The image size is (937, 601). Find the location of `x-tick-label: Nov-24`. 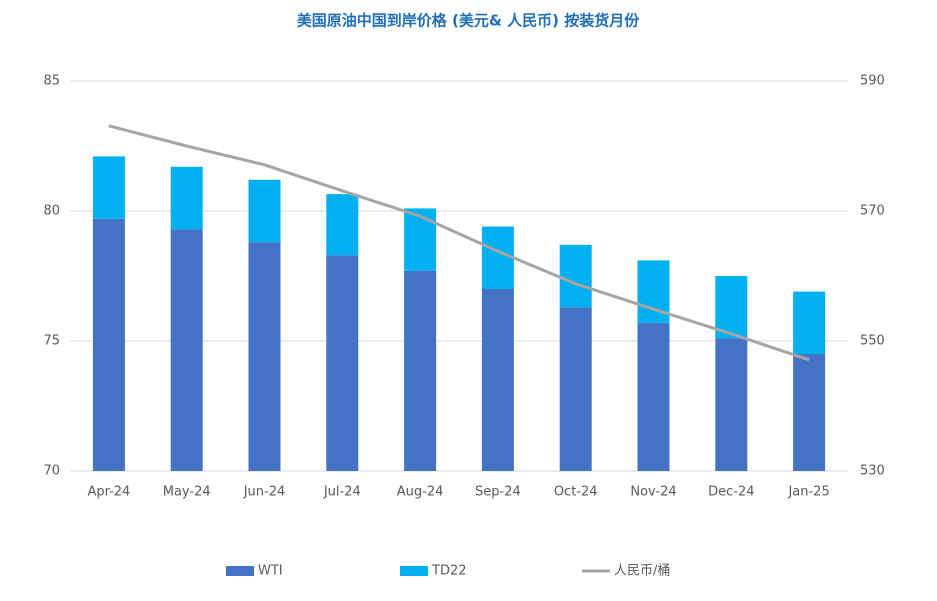

x-tick-label: Nov-24 is located at coordinates (653, 492).